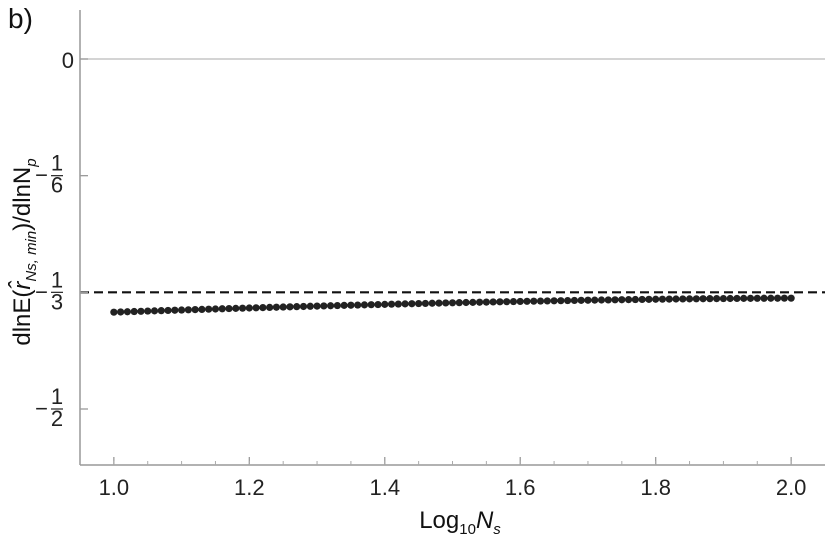 This screenshot has height=536, width=830. What do you see at coordinates (249, 487) in the screenshot?
I see `x-tick-label: 1.2` at bounding box center [249, 487].